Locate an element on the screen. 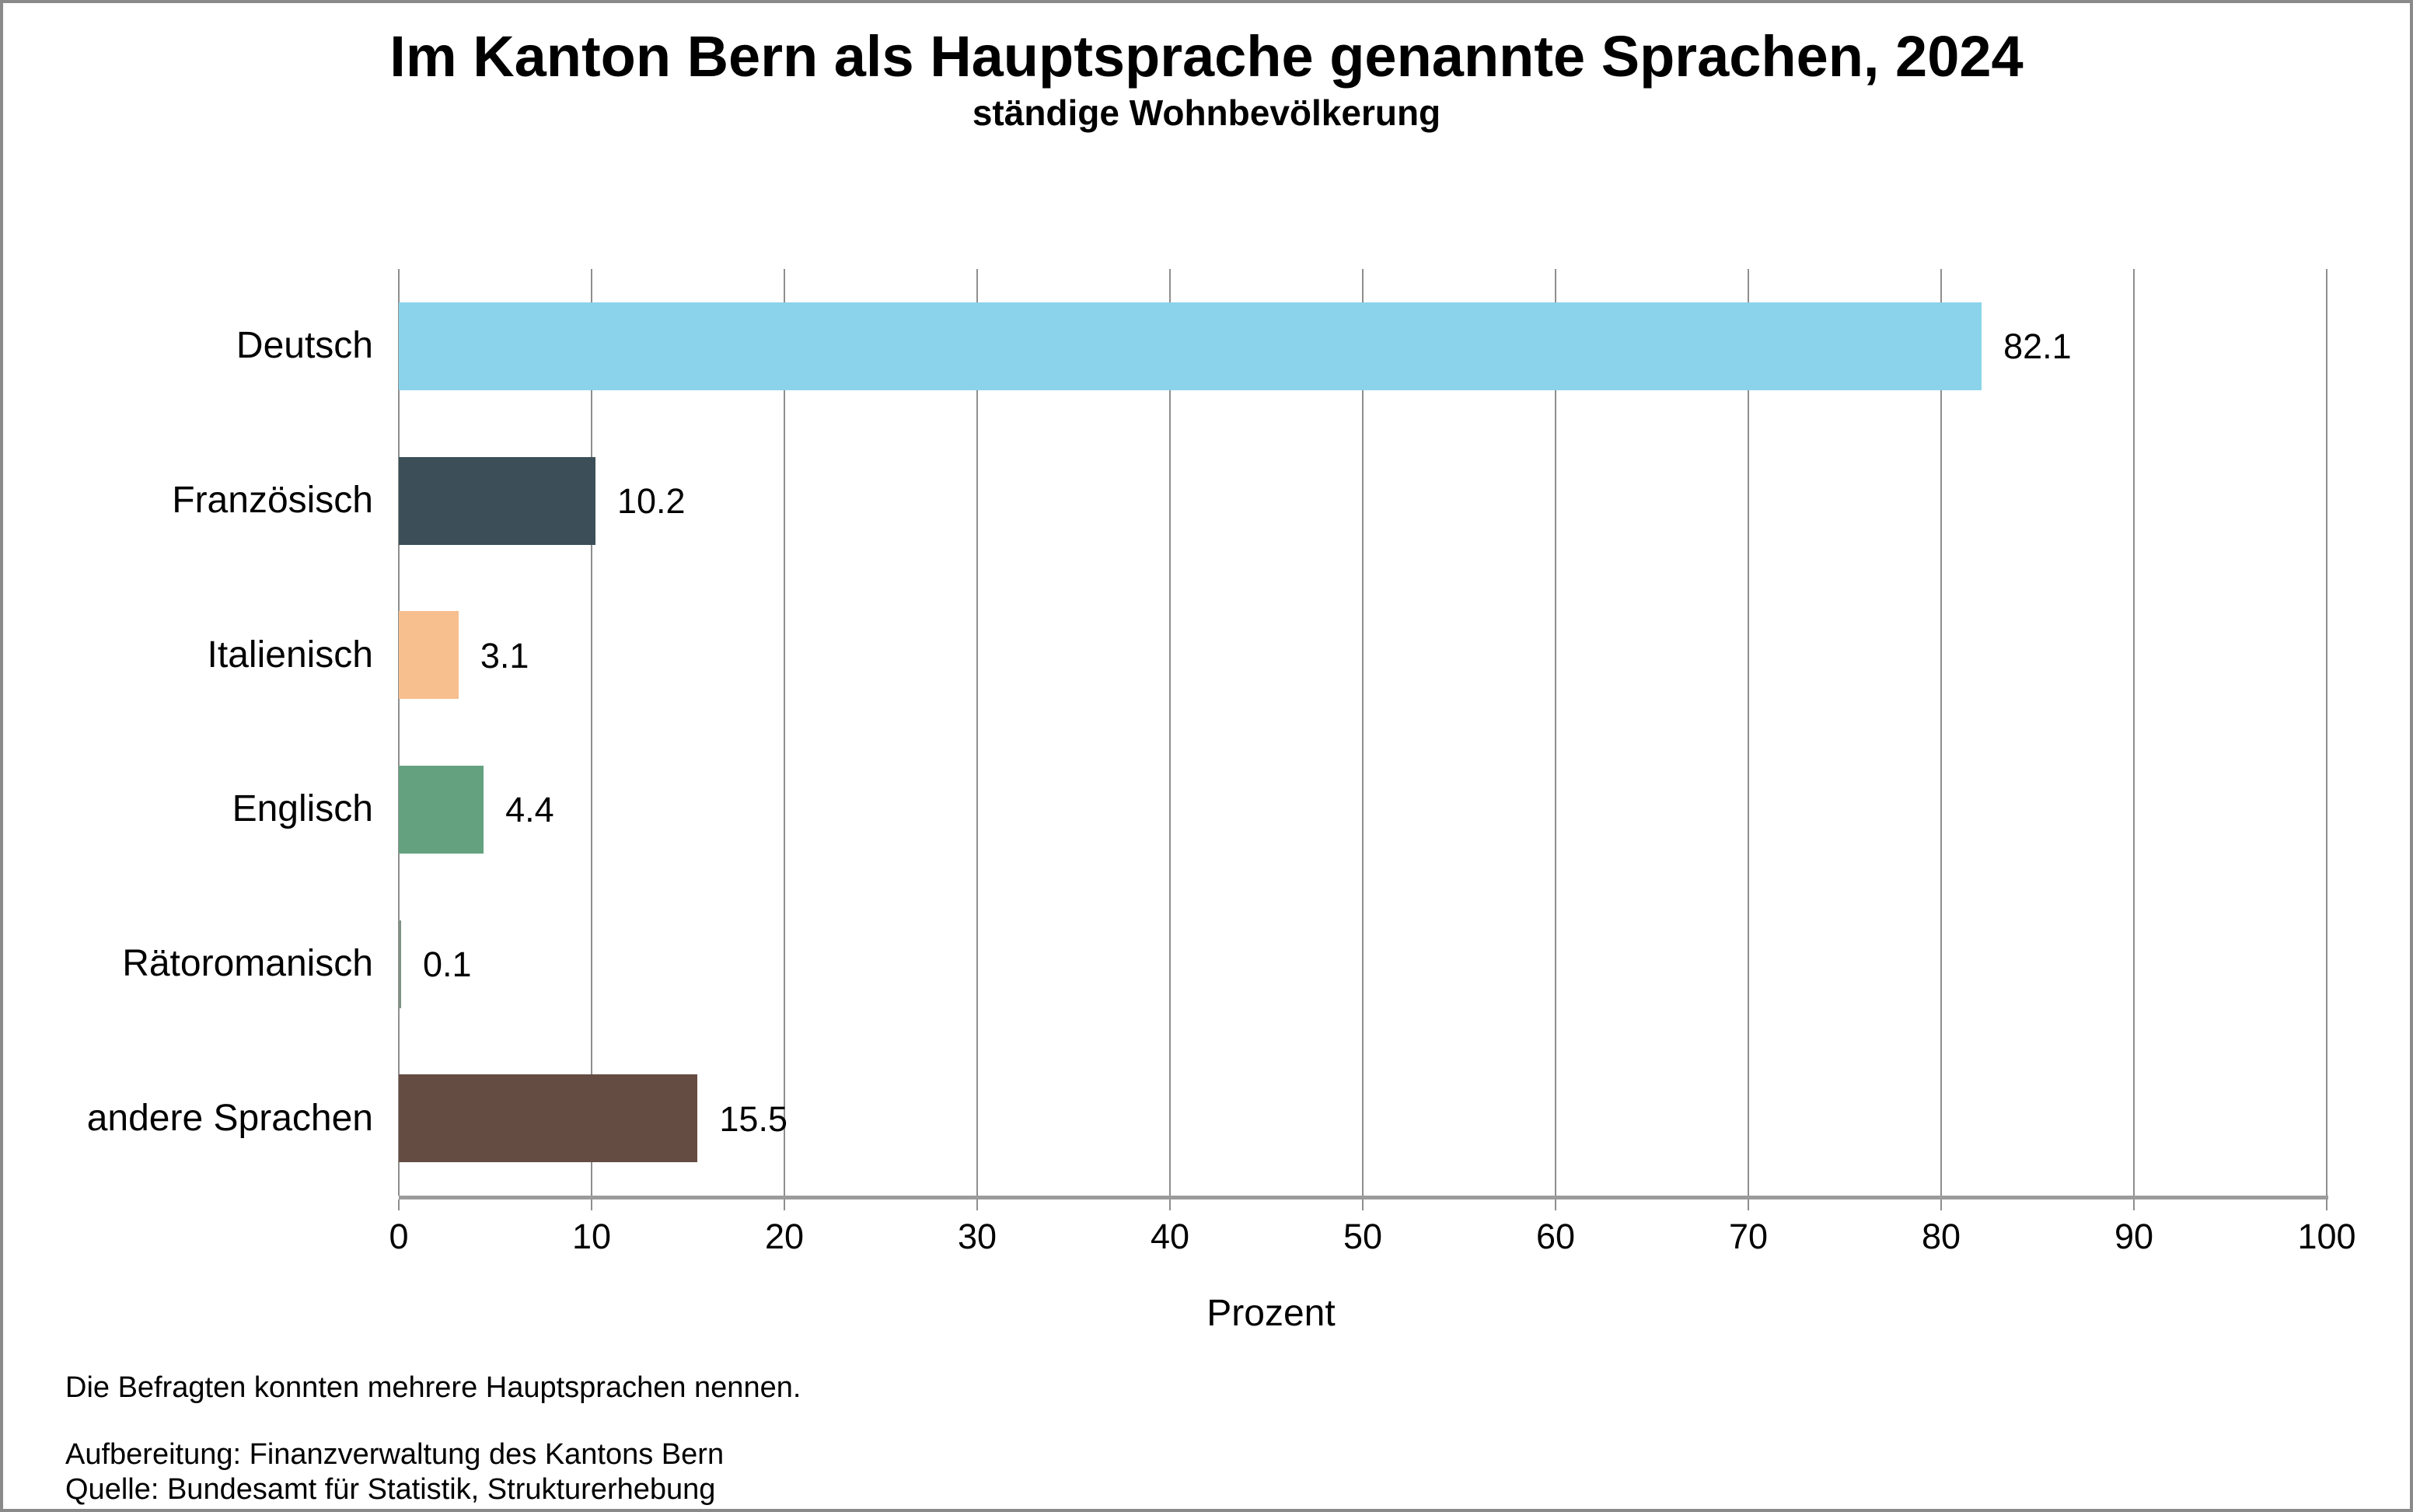 This screenshot has height=1512, width=2413. x-axis-label: Prozent is located at coordinates (1271, 1313).